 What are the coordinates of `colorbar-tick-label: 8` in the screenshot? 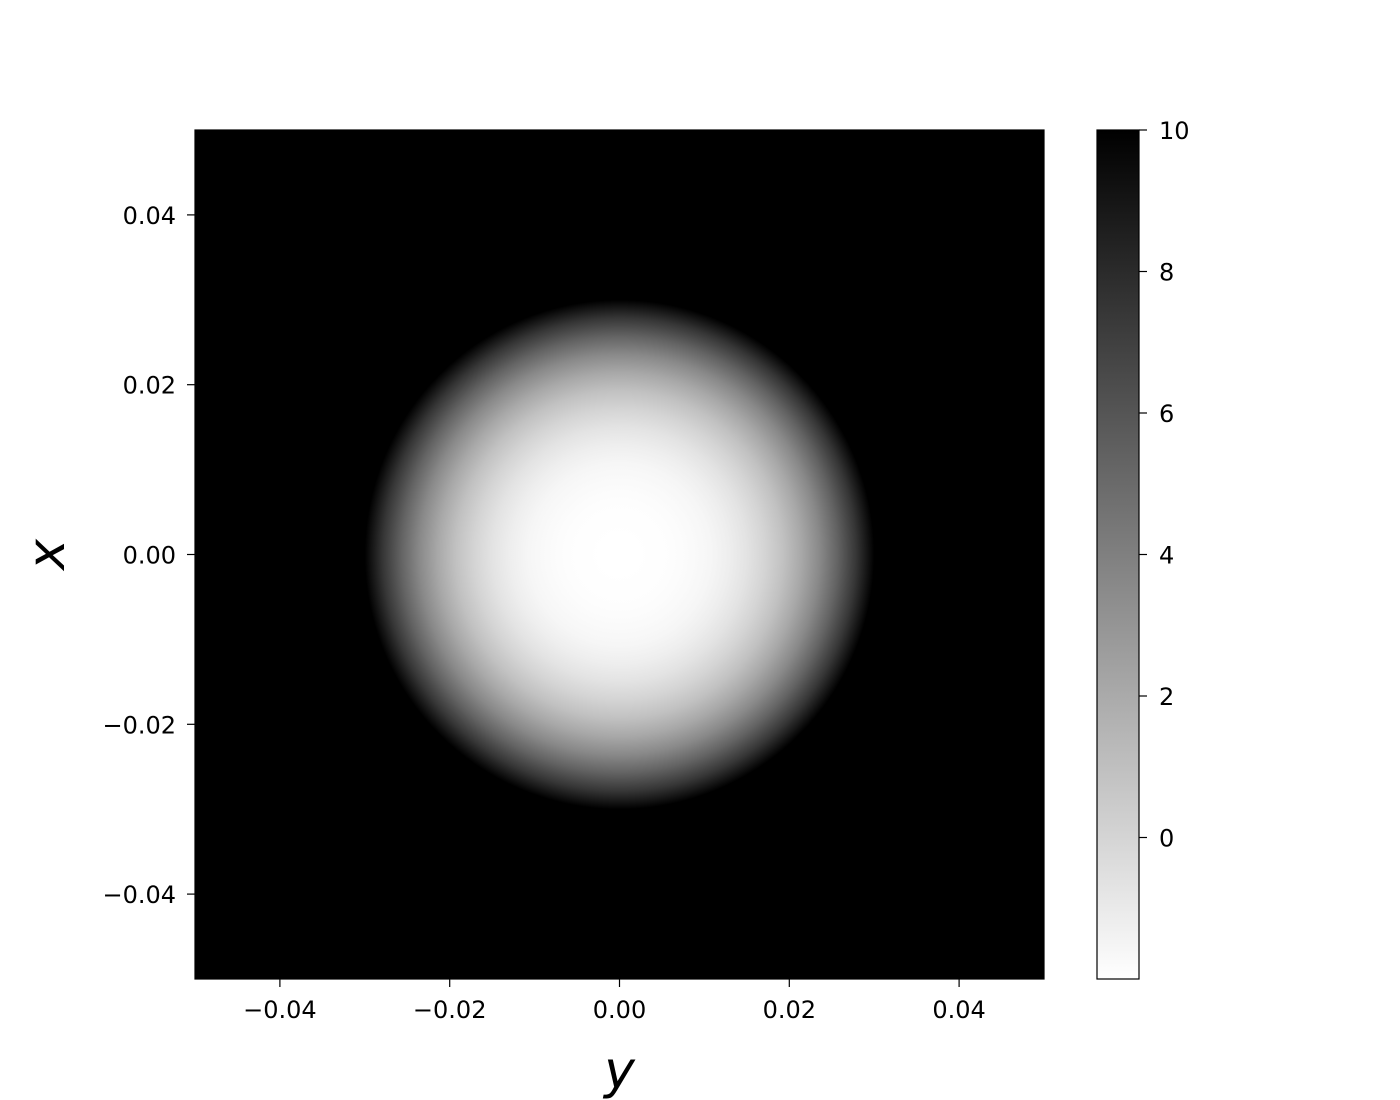 It's located at (1166, 273).